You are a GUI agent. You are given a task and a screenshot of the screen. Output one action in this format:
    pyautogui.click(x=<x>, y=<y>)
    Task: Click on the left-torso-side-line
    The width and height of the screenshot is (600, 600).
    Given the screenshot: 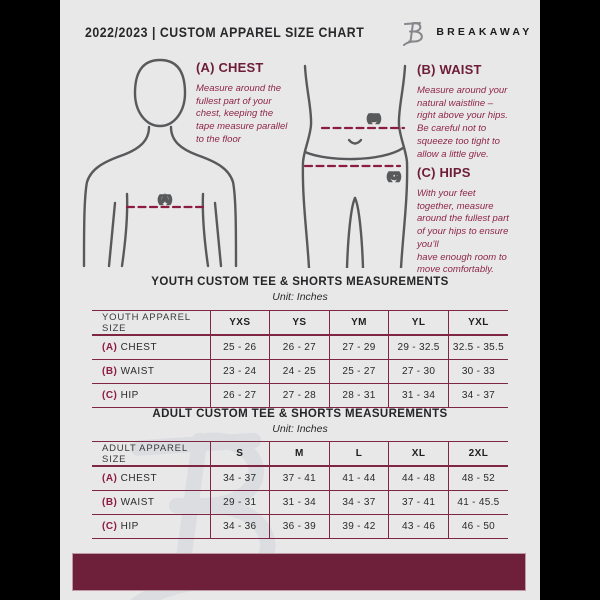 What is the action you would take?
    pyautogui.click(x=124, y=230)
    